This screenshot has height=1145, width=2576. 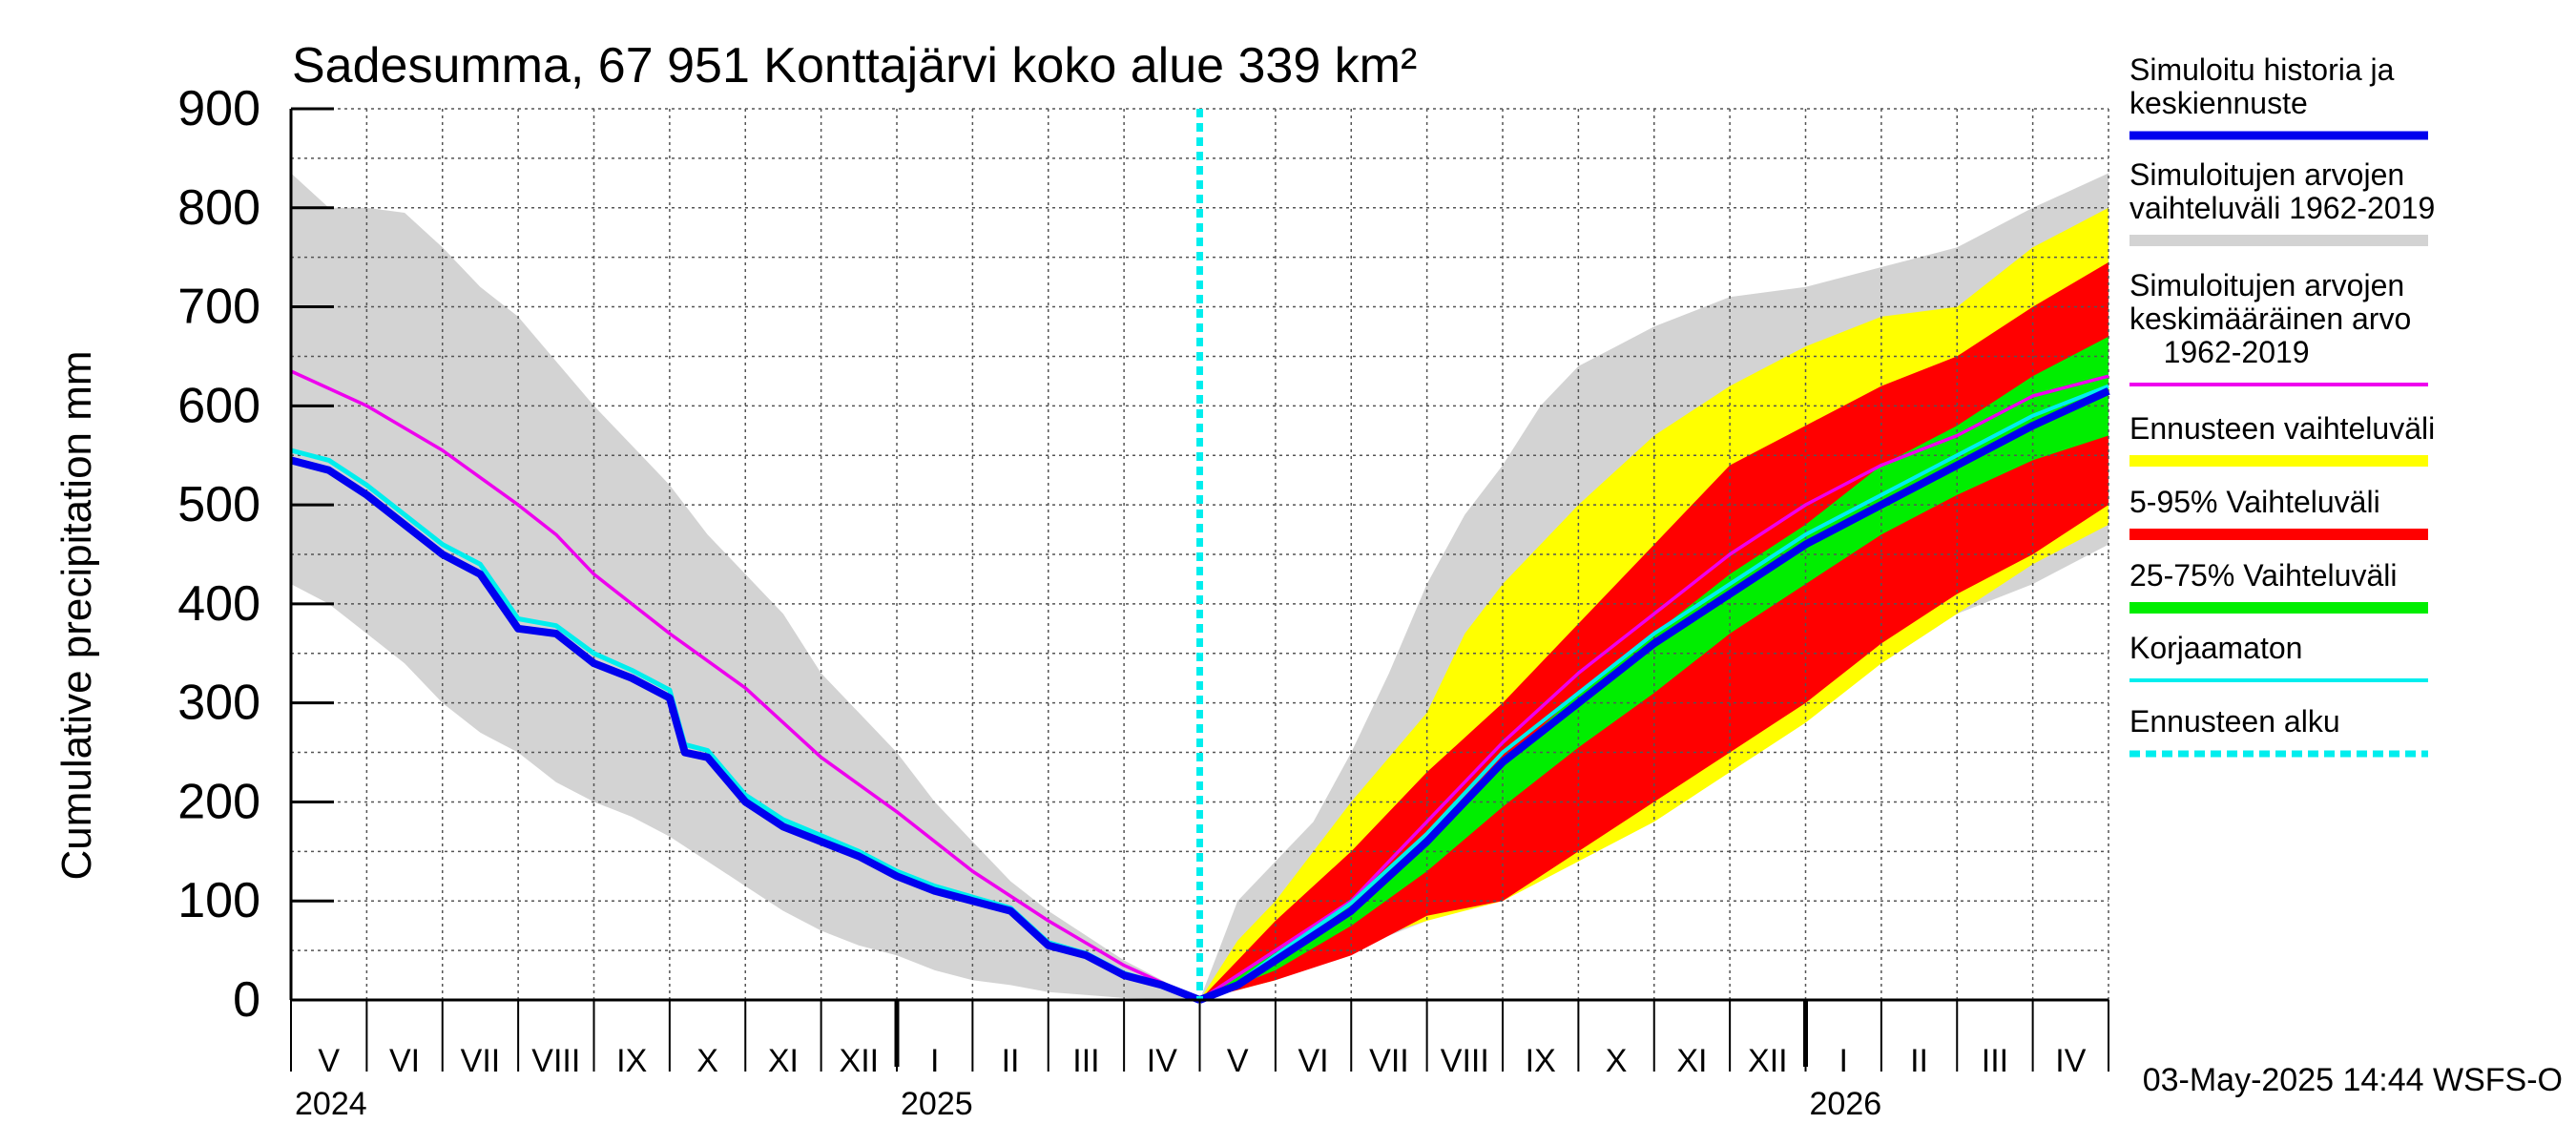 I want to click on y-tick-label: 0, so click(x=246, y=1000).